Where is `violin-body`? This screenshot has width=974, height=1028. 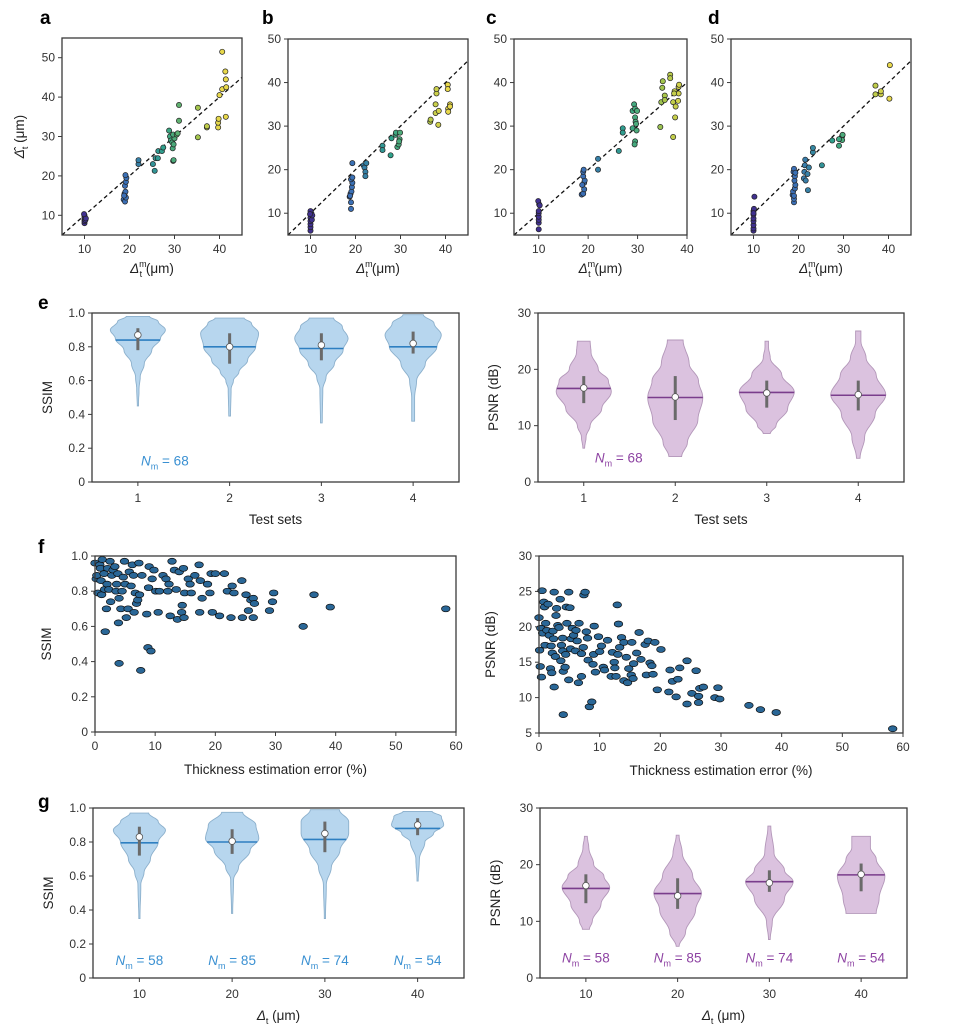
violin-body is located at coordinates (232, 862).